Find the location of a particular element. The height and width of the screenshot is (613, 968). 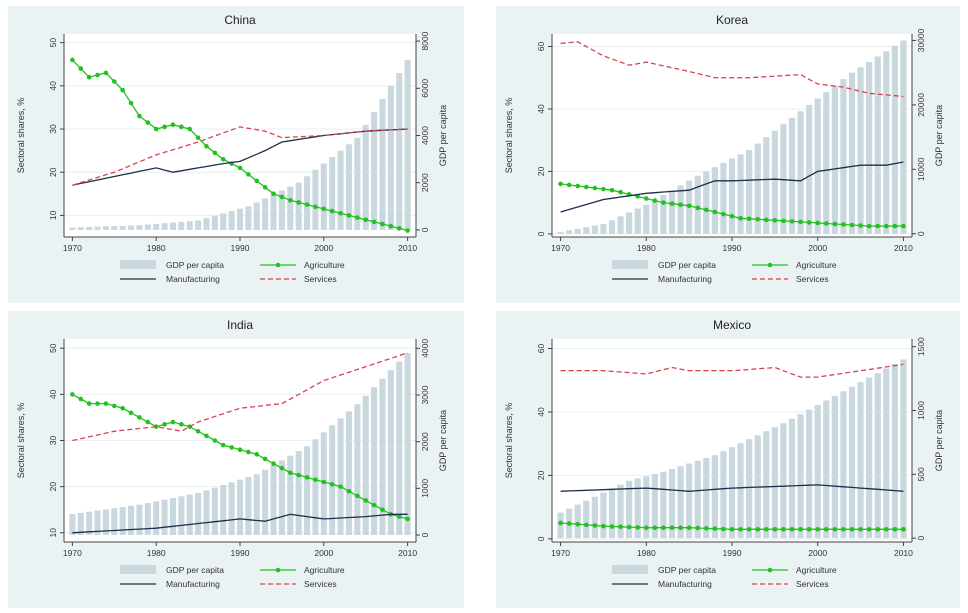

y-tick-label: 20 is located at coordinates (53, 487).